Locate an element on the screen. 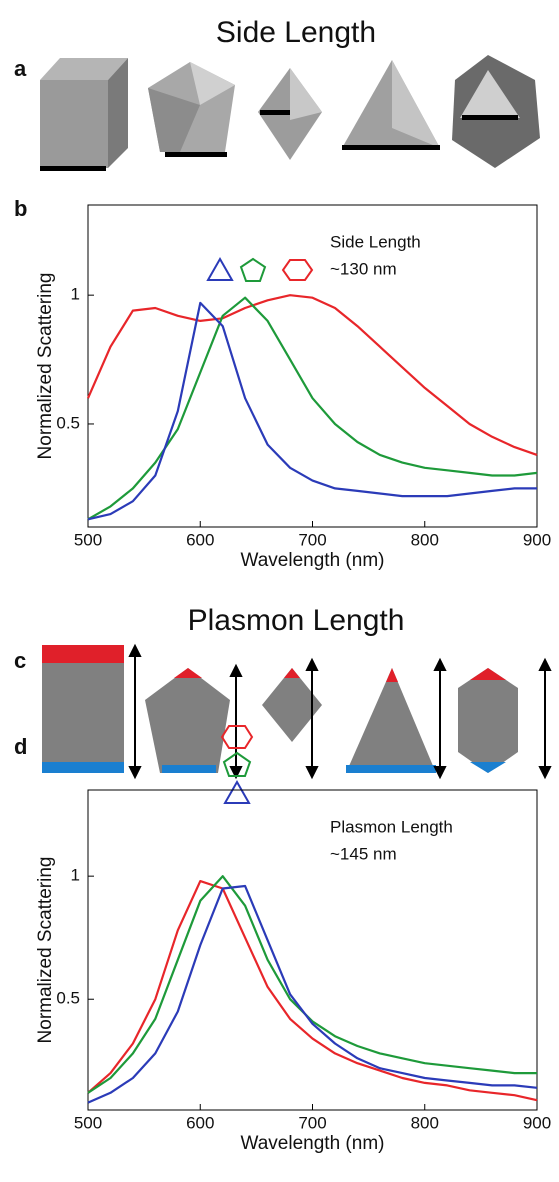 The image size is (559, 1182). shapes-a is located at coordinates (290, 113).